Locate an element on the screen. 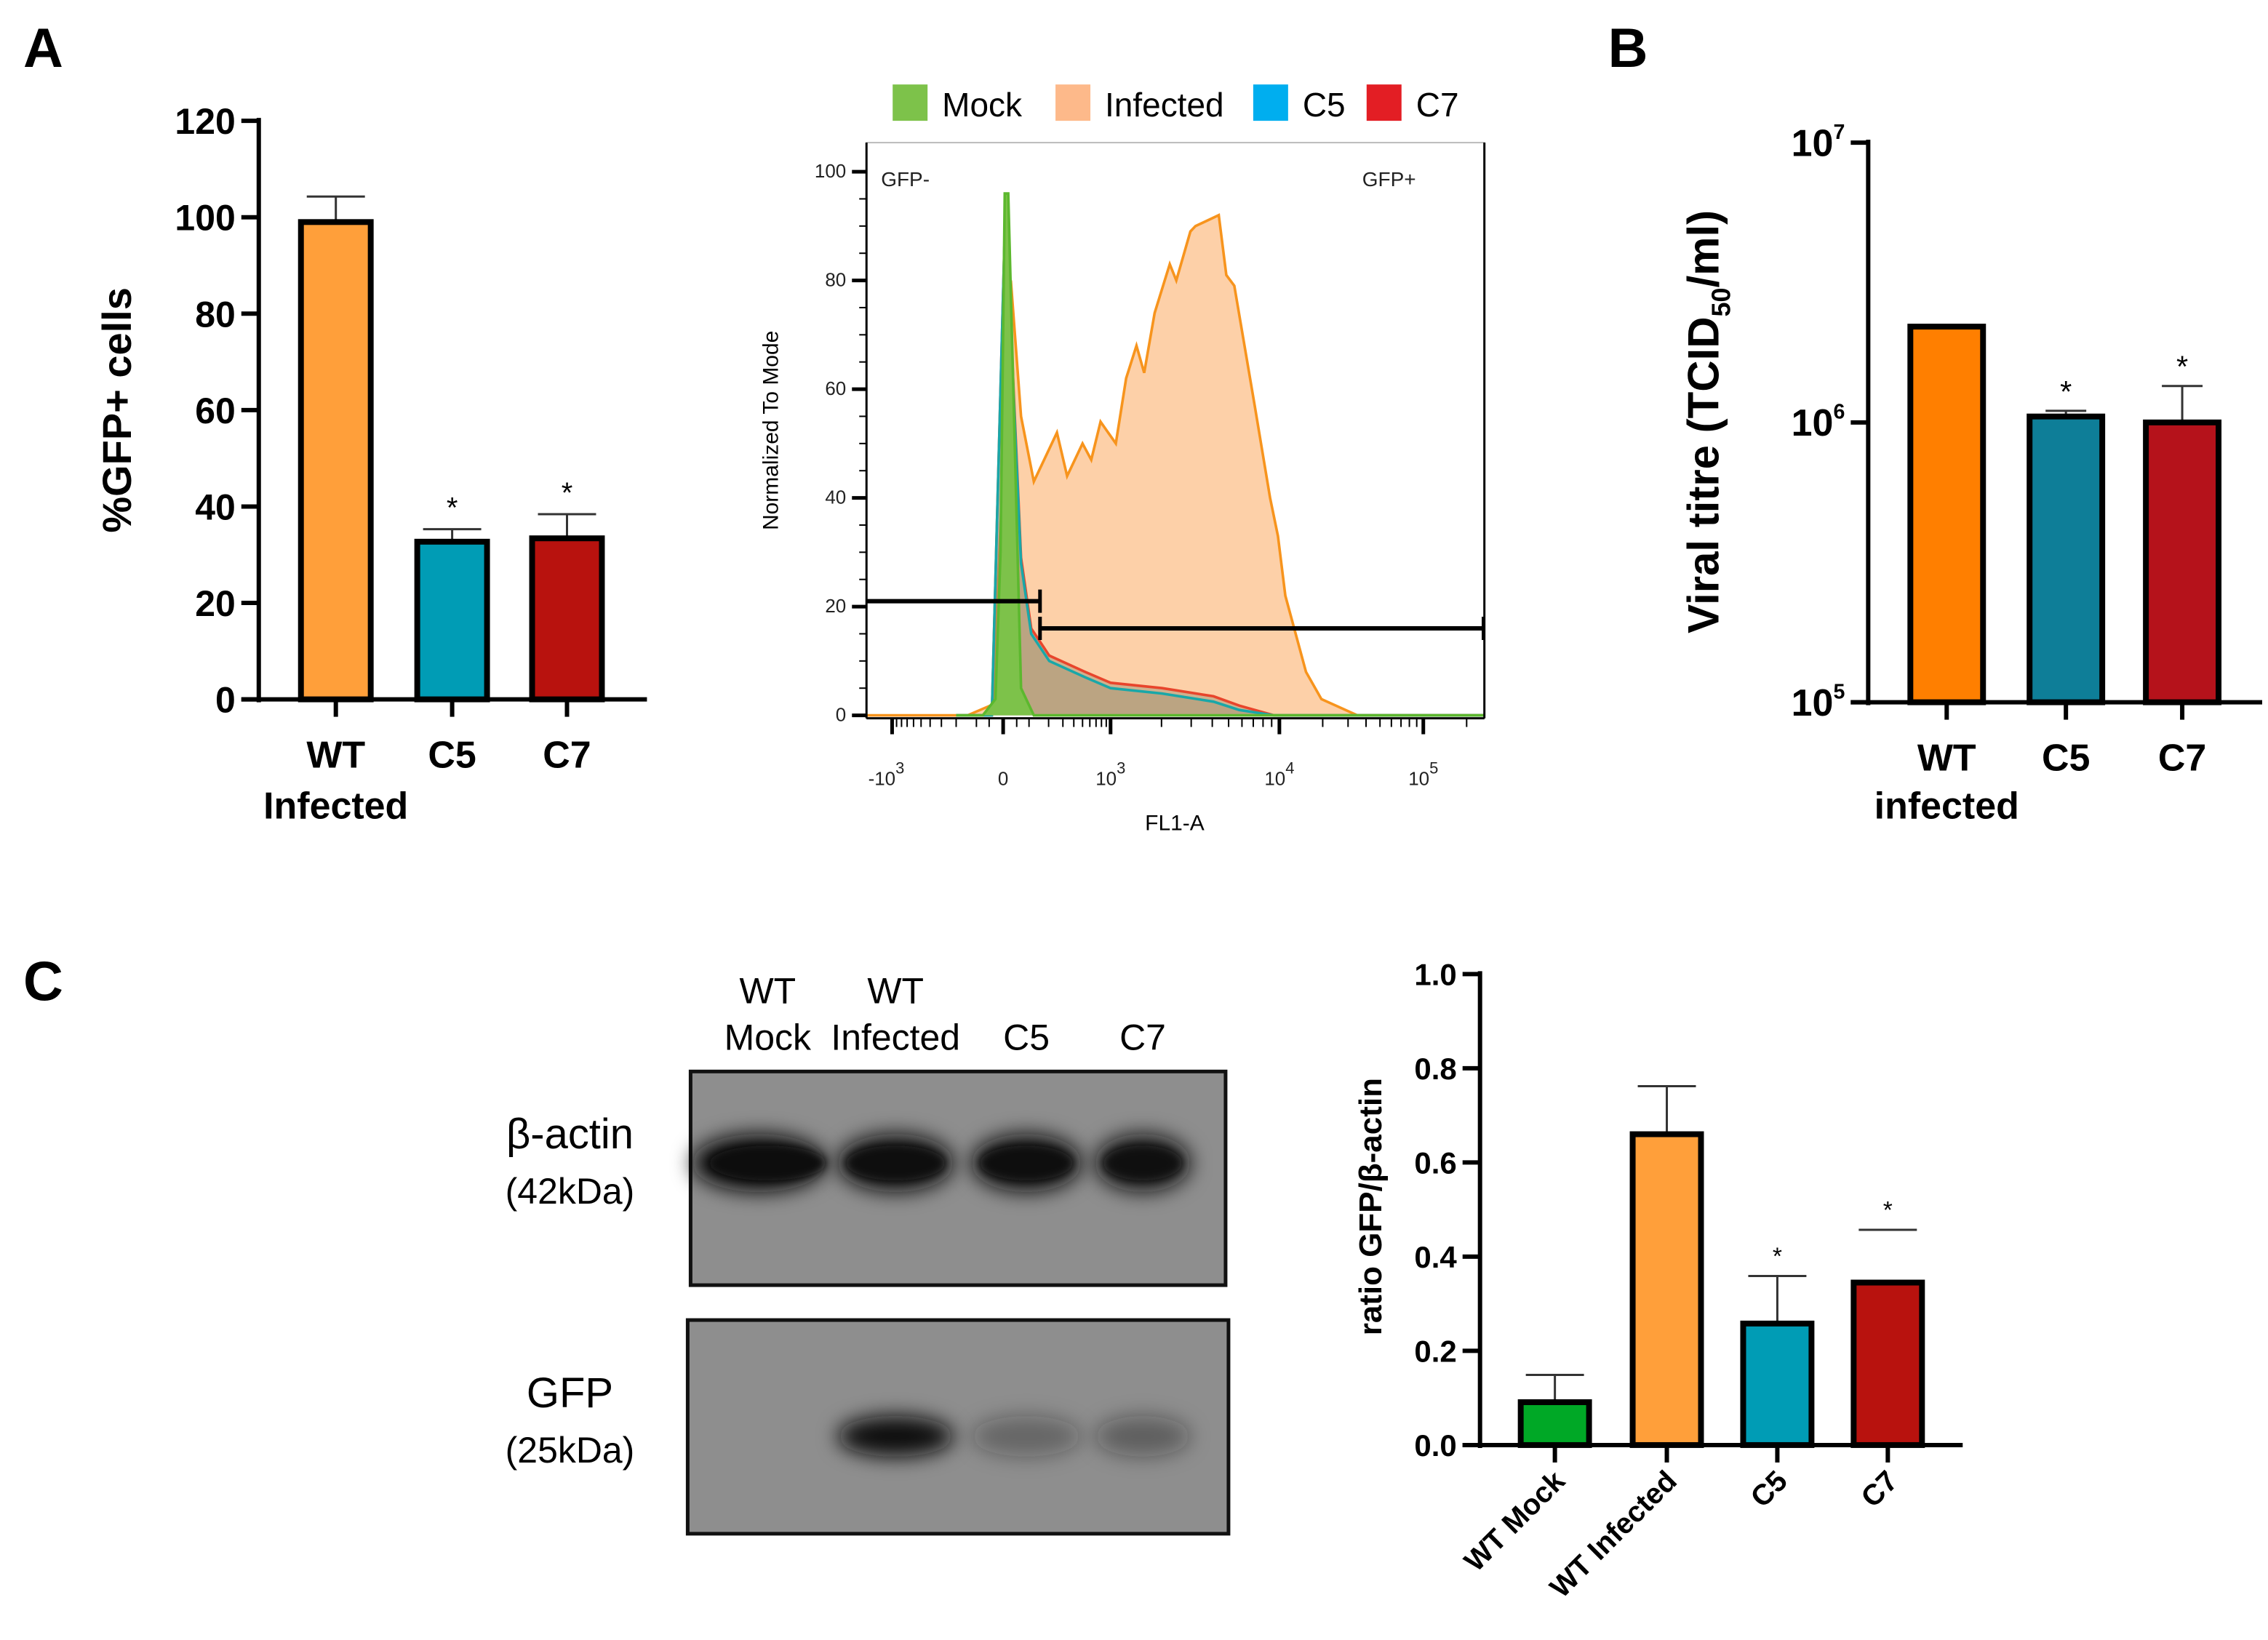 The image size is (2268, 1640). x-tick-label: 10³ is located at coordinates (1110, 774).